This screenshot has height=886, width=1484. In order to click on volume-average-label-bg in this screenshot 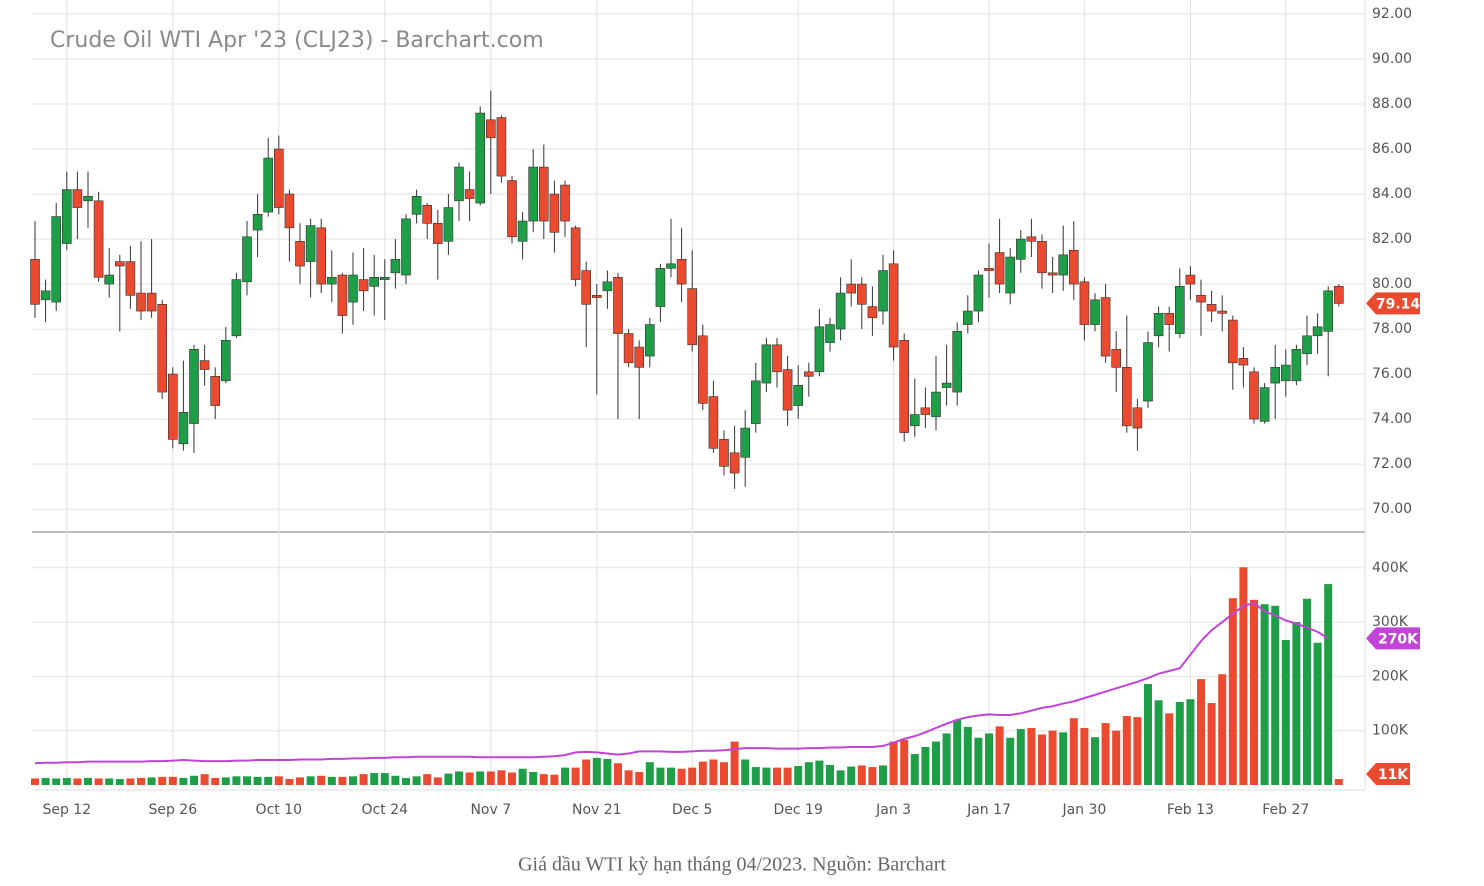, I will do `click(1393, 638)`.